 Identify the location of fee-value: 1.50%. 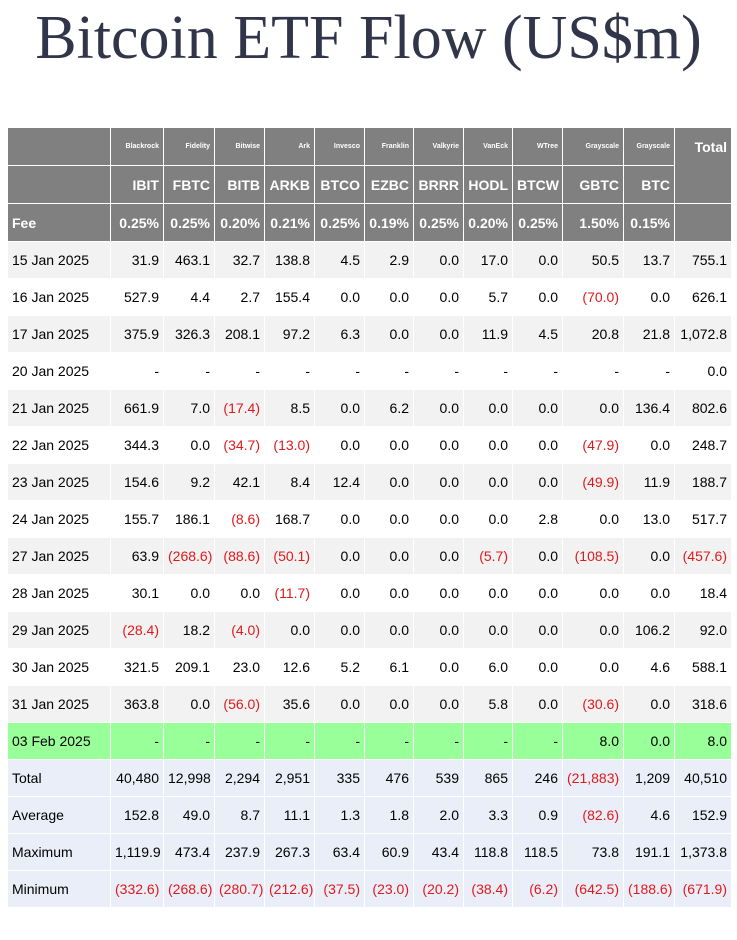
(593, 222).